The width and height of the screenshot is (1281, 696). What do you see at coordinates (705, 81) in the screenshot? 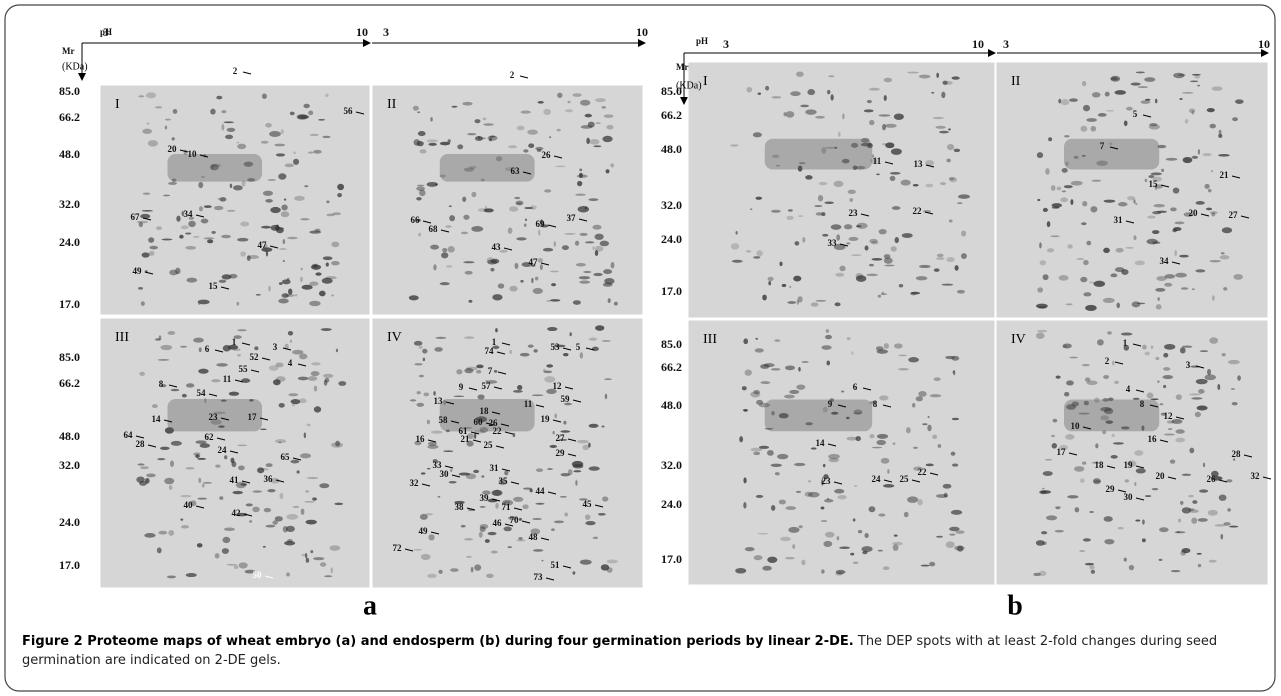
I see `gel-numeral: I` at bounding box center [705, 81].